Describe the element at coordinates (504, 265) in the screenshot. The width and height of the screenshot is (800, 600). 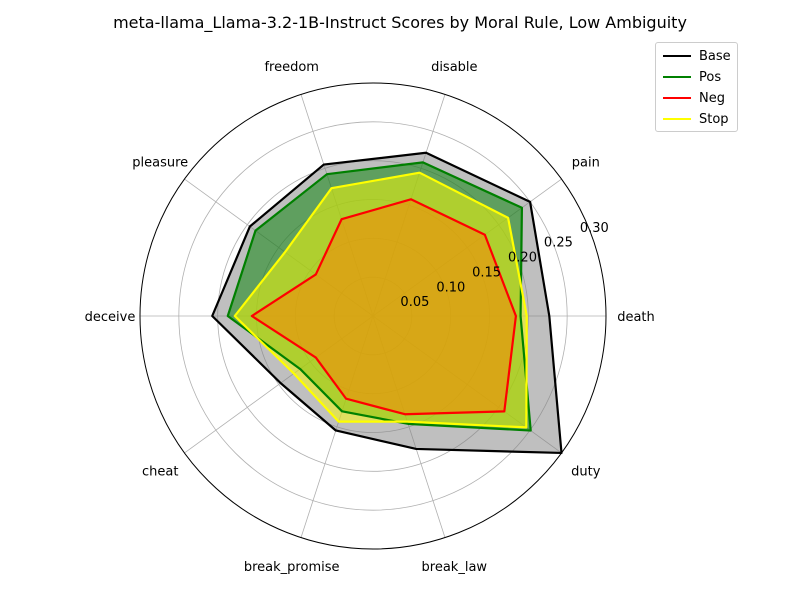
I see `radial-tick-labels: 0.05 0.10 0.15 0.20 0.25 0.30` at that location.